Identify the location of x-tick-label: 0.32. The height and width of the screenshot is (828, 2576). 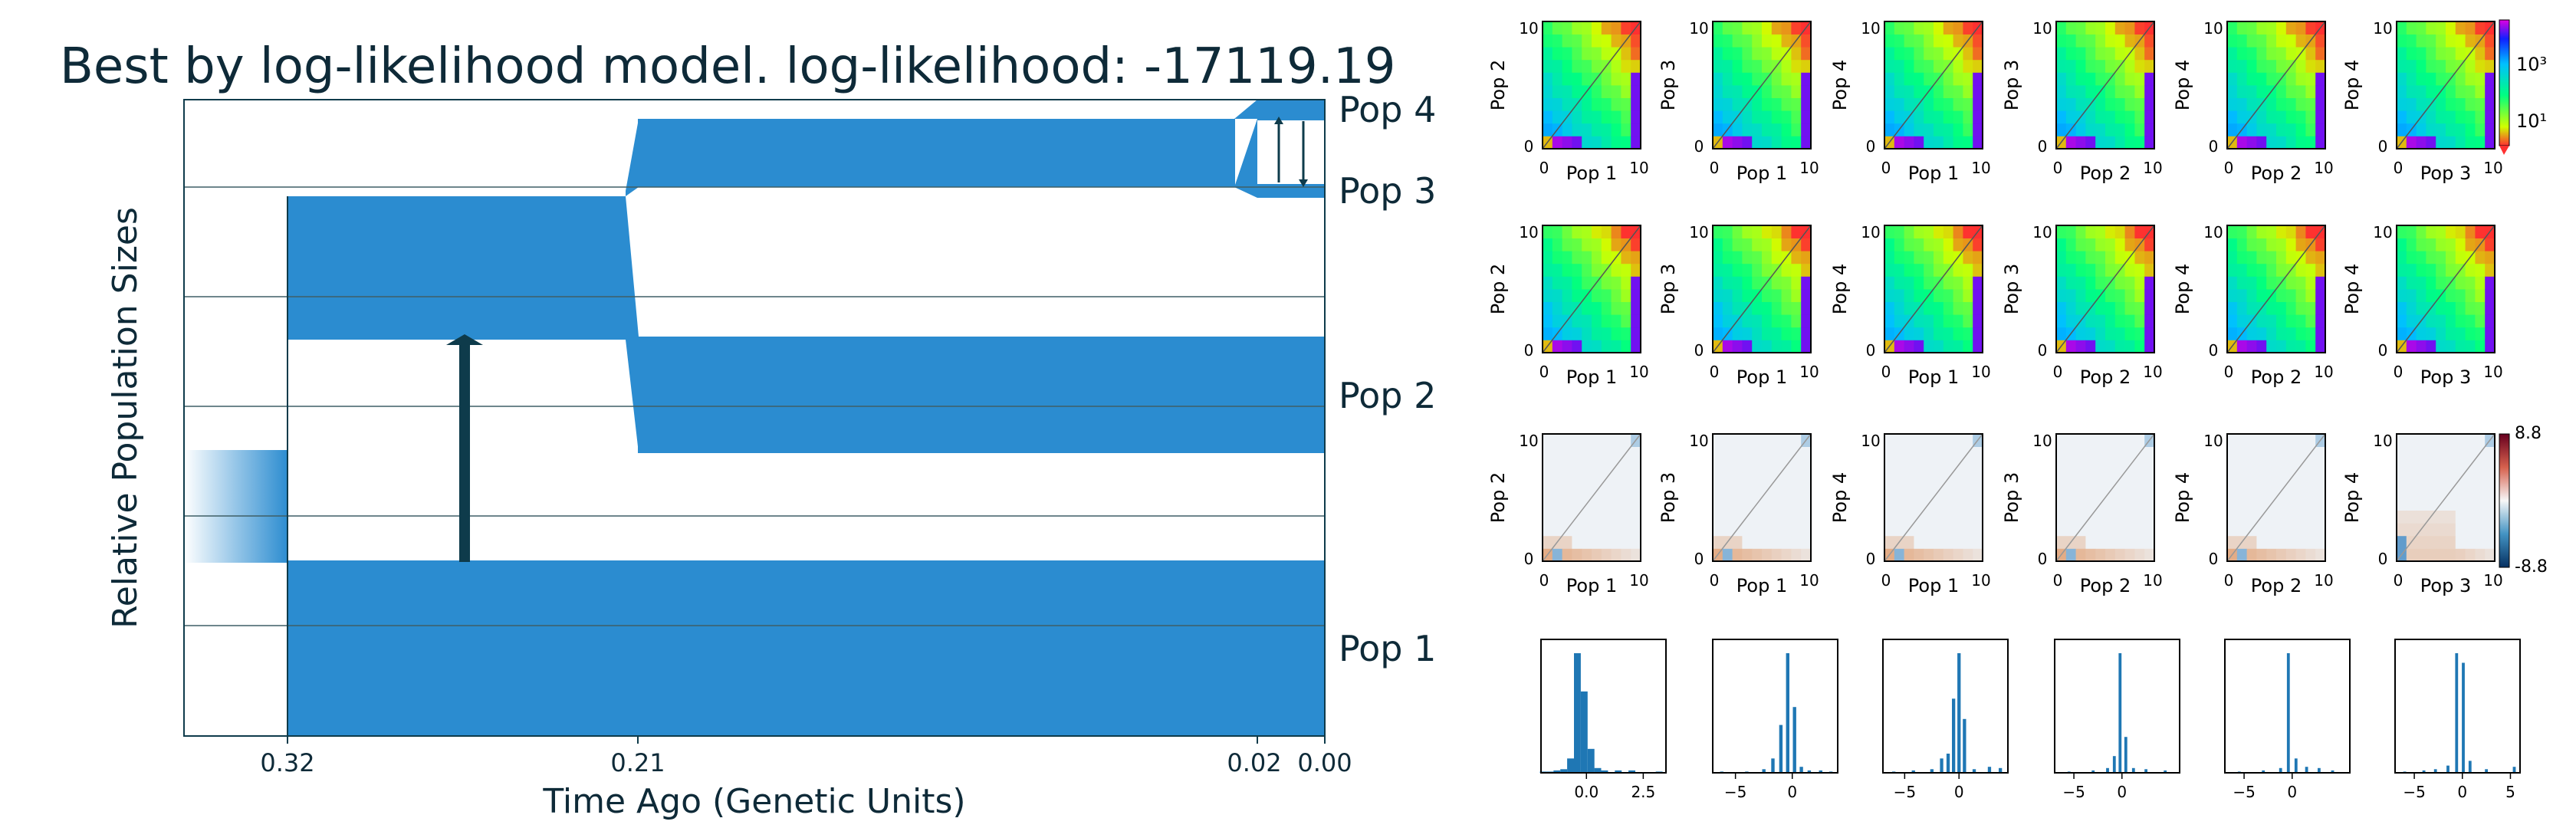
(287, 763).